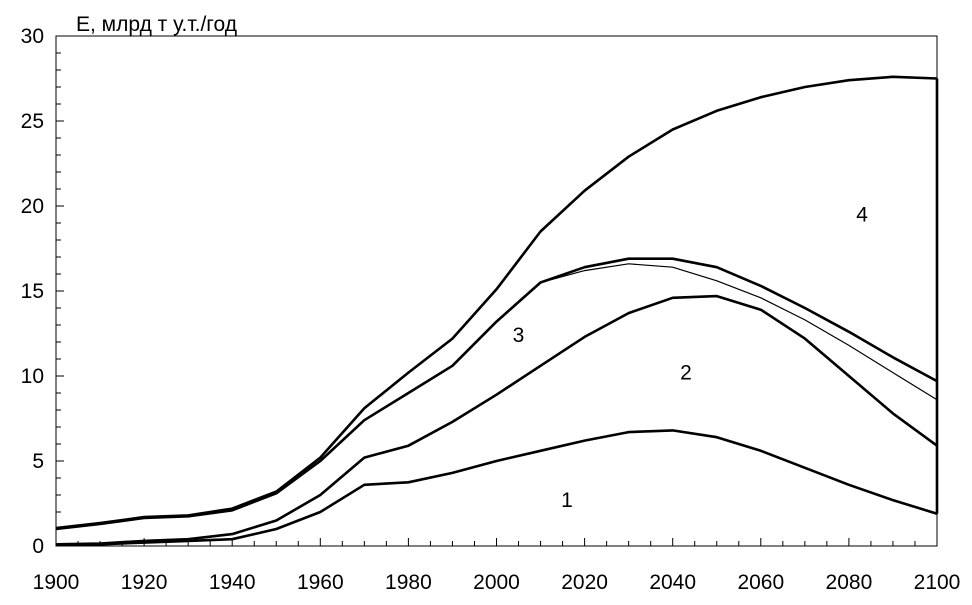 This screenshot has height=605, width=972. I want to click on x-tick-label: 2100, so click(937, 582).